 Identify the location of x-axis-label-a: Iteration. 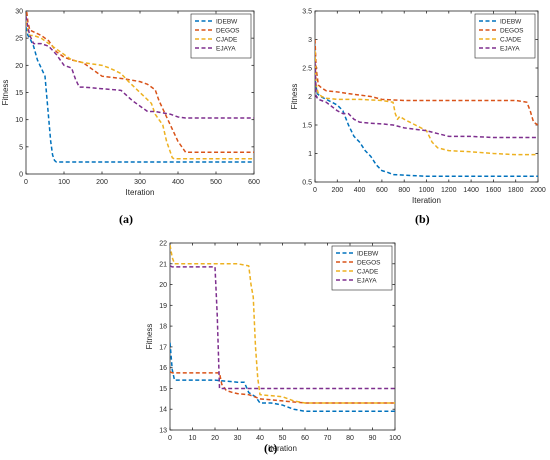
(140, 192).